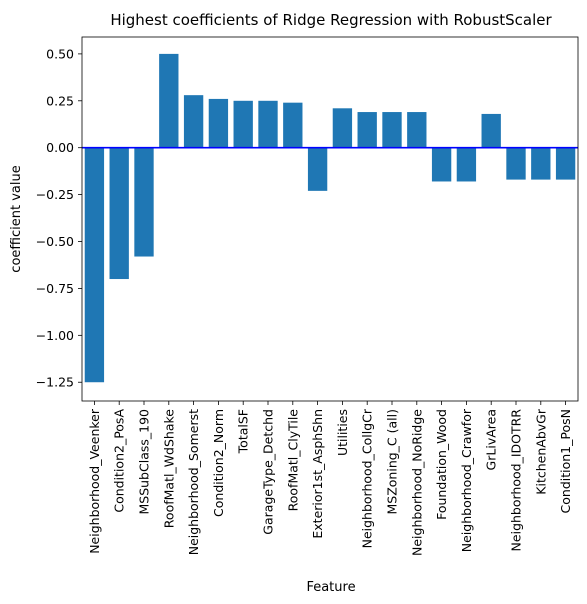  I want to click on x-tick-label: Utilities, so click(342, 432).